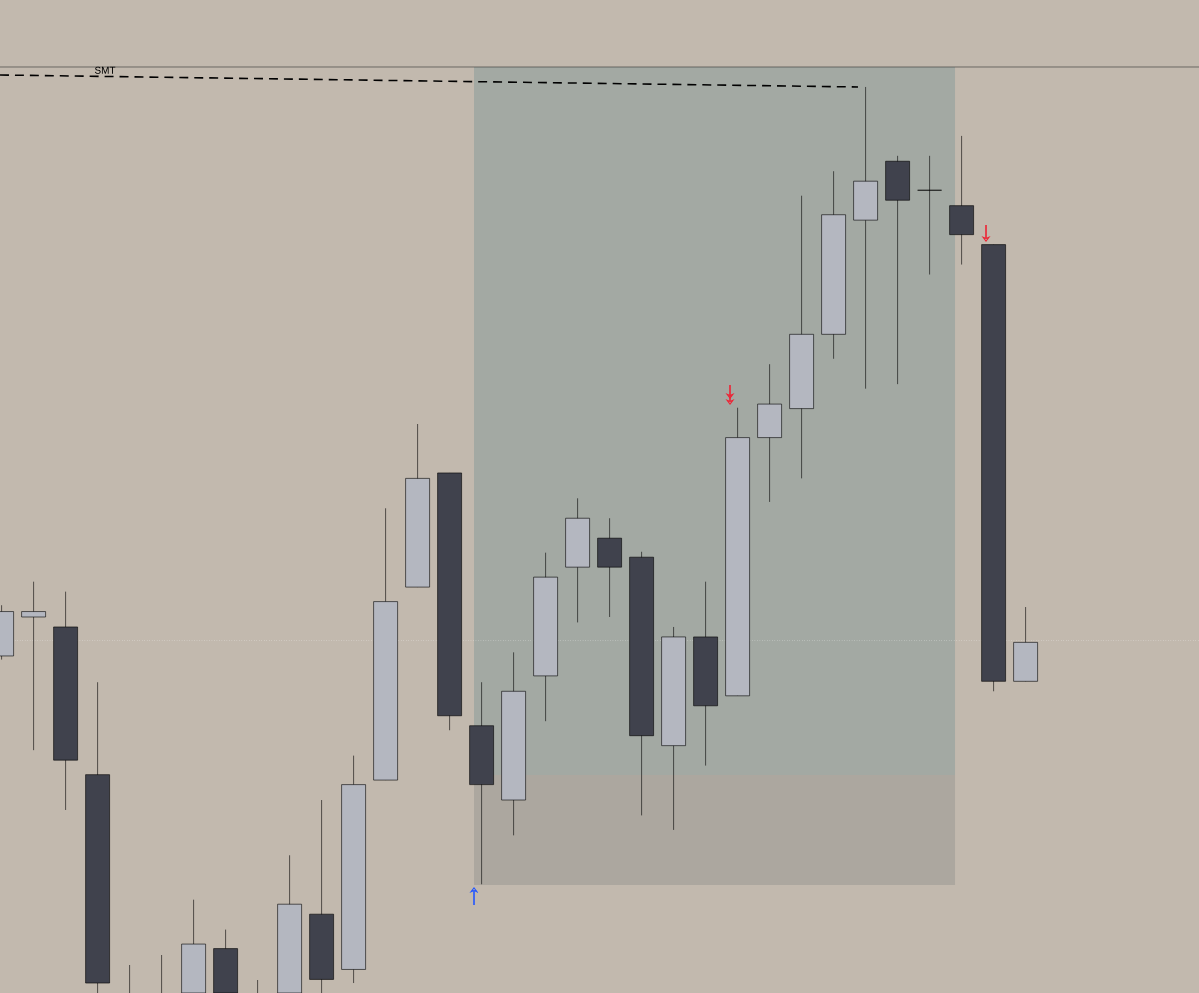 This screenshot has height=993, width=1199. What do you see at coordinates (105, 70) in the screenshot?
I see `text: SMT` at bounding box center [105, 70].